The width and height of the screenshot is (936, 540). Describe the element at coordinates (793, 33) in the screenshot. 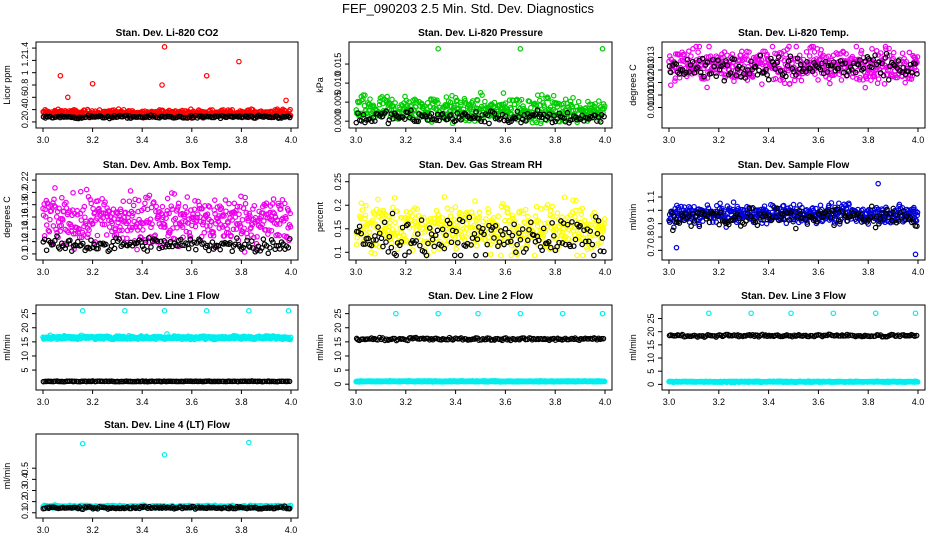

I see `panel-title: Stan. Dev. Li-820 Temp.` at that location.